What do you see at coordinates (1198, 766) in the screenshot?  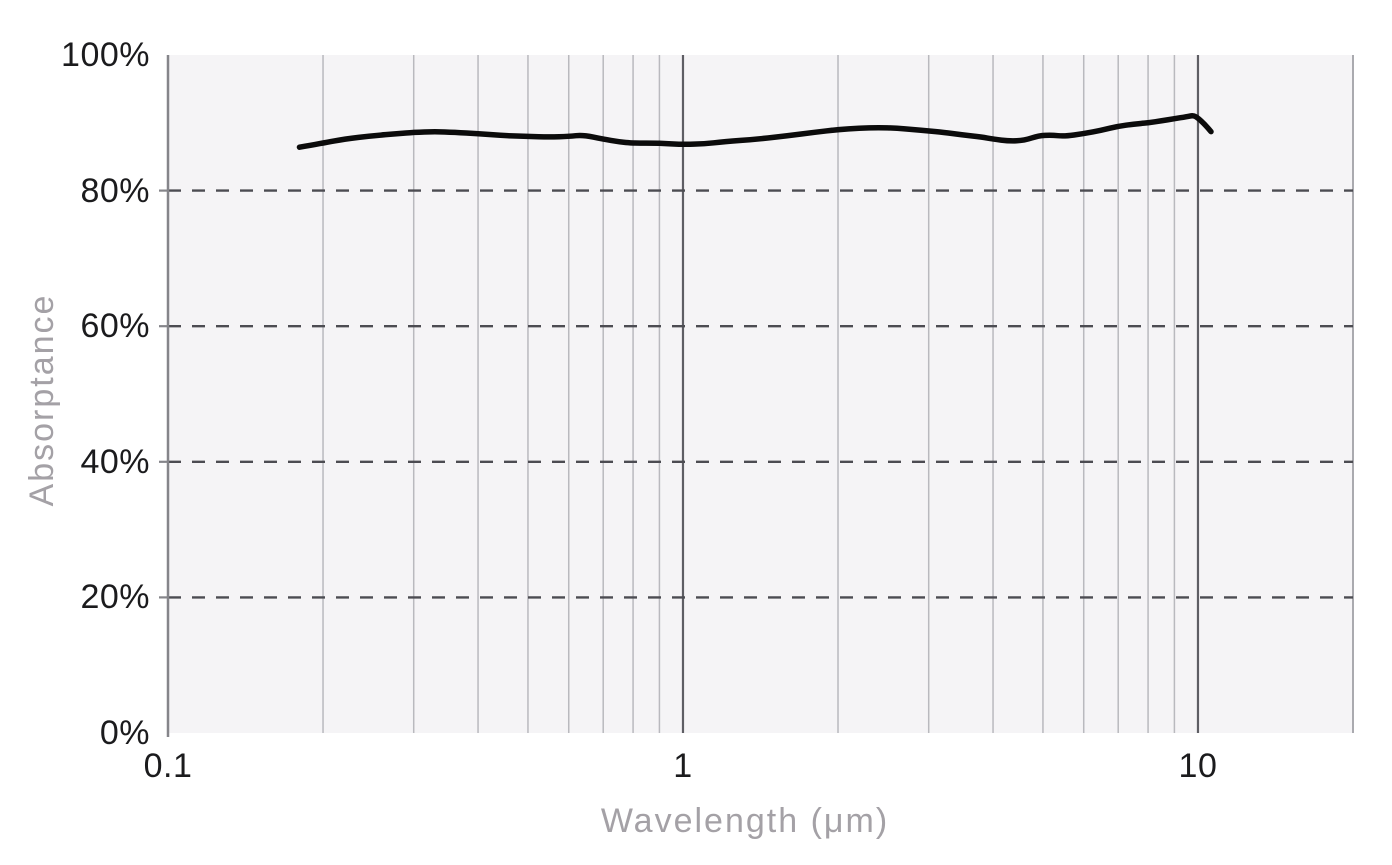 I see `x-tick-label: 10` at bounding box center [1198, 766].